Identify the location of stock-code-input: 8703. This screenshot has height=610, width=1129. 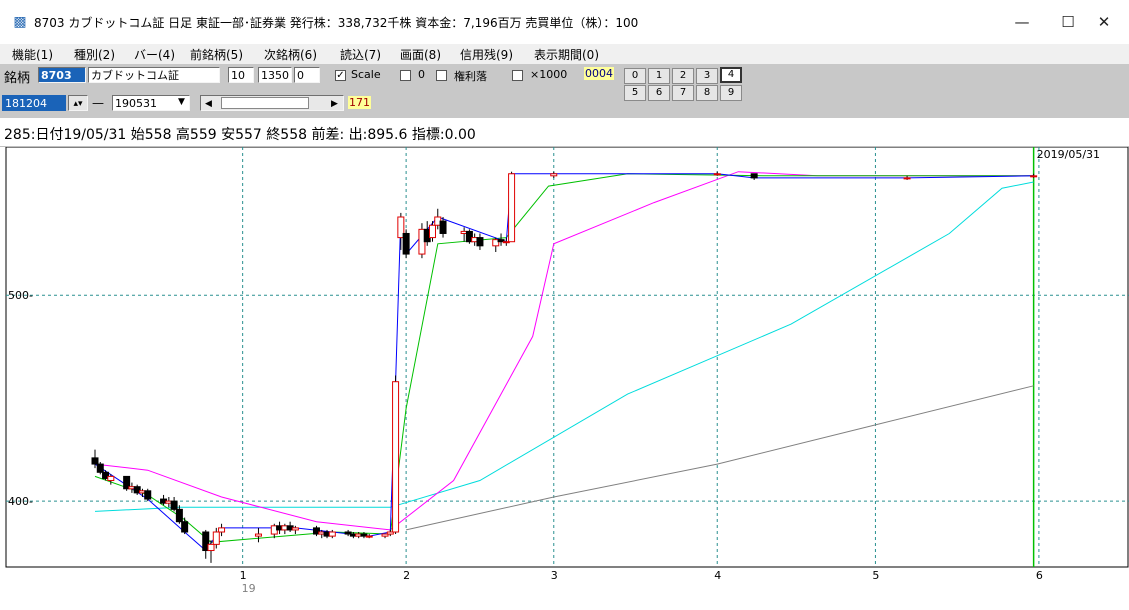
(62, 75).